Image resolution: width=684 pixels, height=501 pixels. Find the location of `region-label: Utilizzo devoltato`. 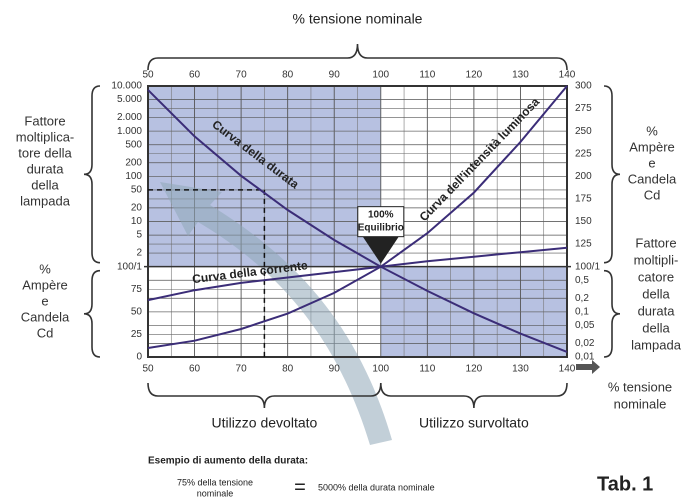

region-label: Utilizzo devoltato is located at coordinates (264, 423).